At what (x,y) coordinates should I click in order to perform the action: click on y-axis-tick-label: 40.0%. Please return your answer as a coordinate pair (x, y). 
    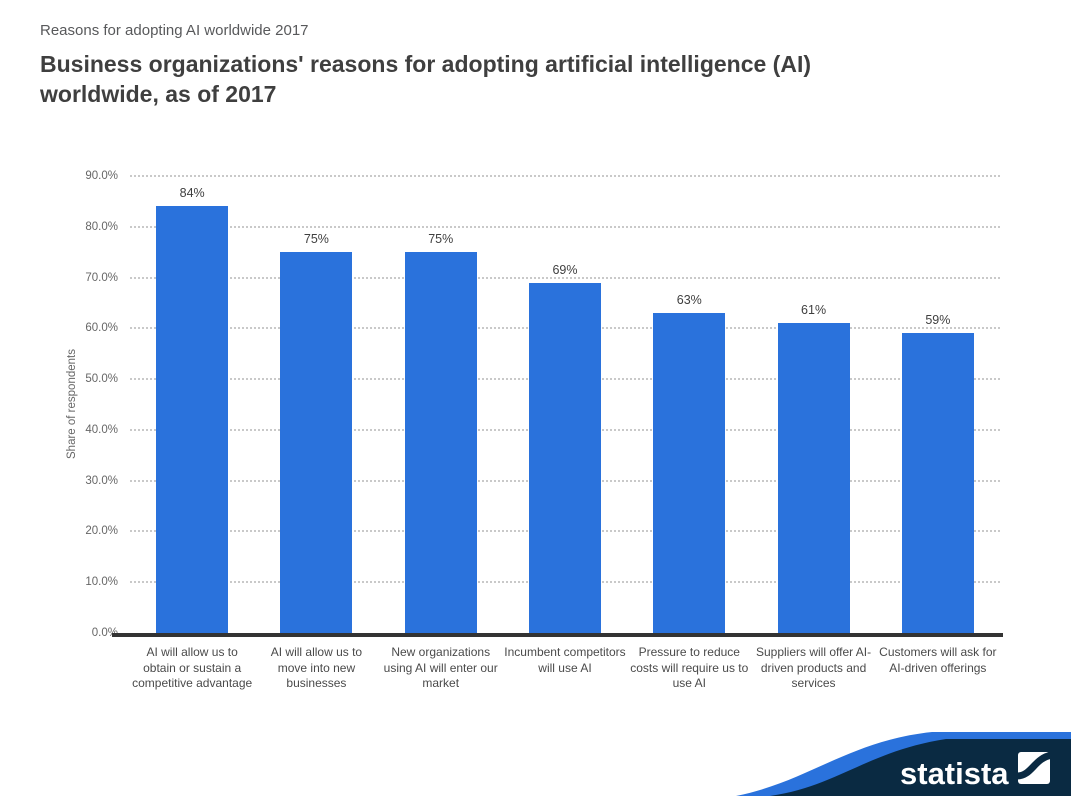
    Looking at the image, I should click on (101, 429).